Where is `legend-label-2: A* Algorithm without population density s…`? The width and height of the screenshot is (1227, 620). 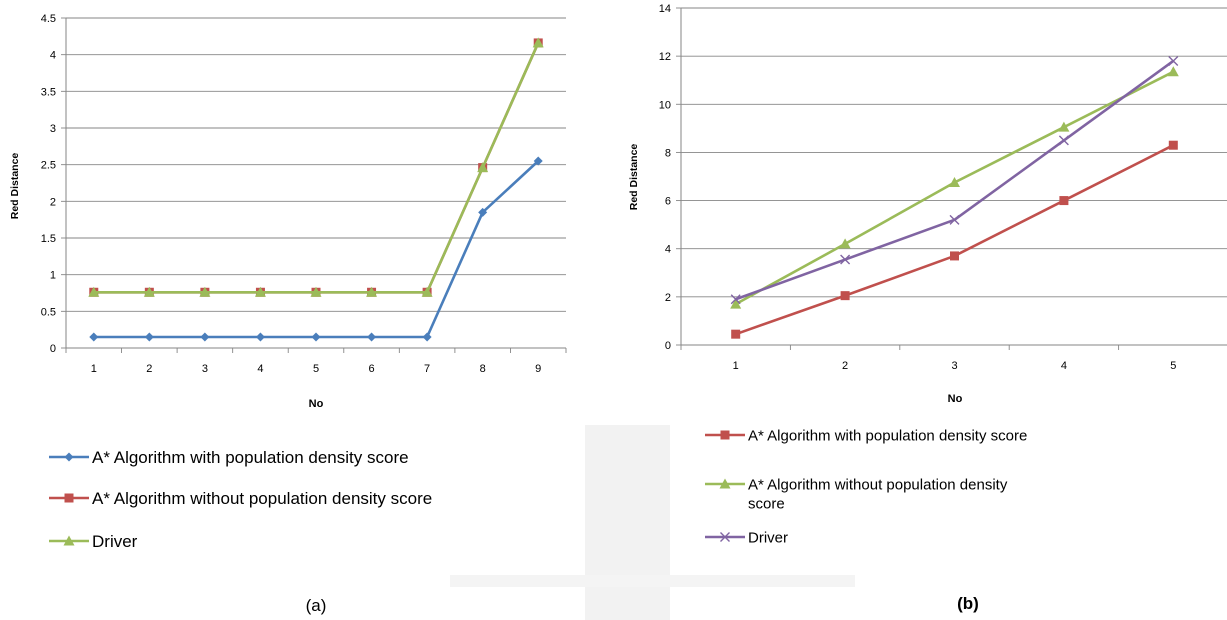 legend-label-2: A* Algorithm without population density s… is located at coordinates (878, 494).